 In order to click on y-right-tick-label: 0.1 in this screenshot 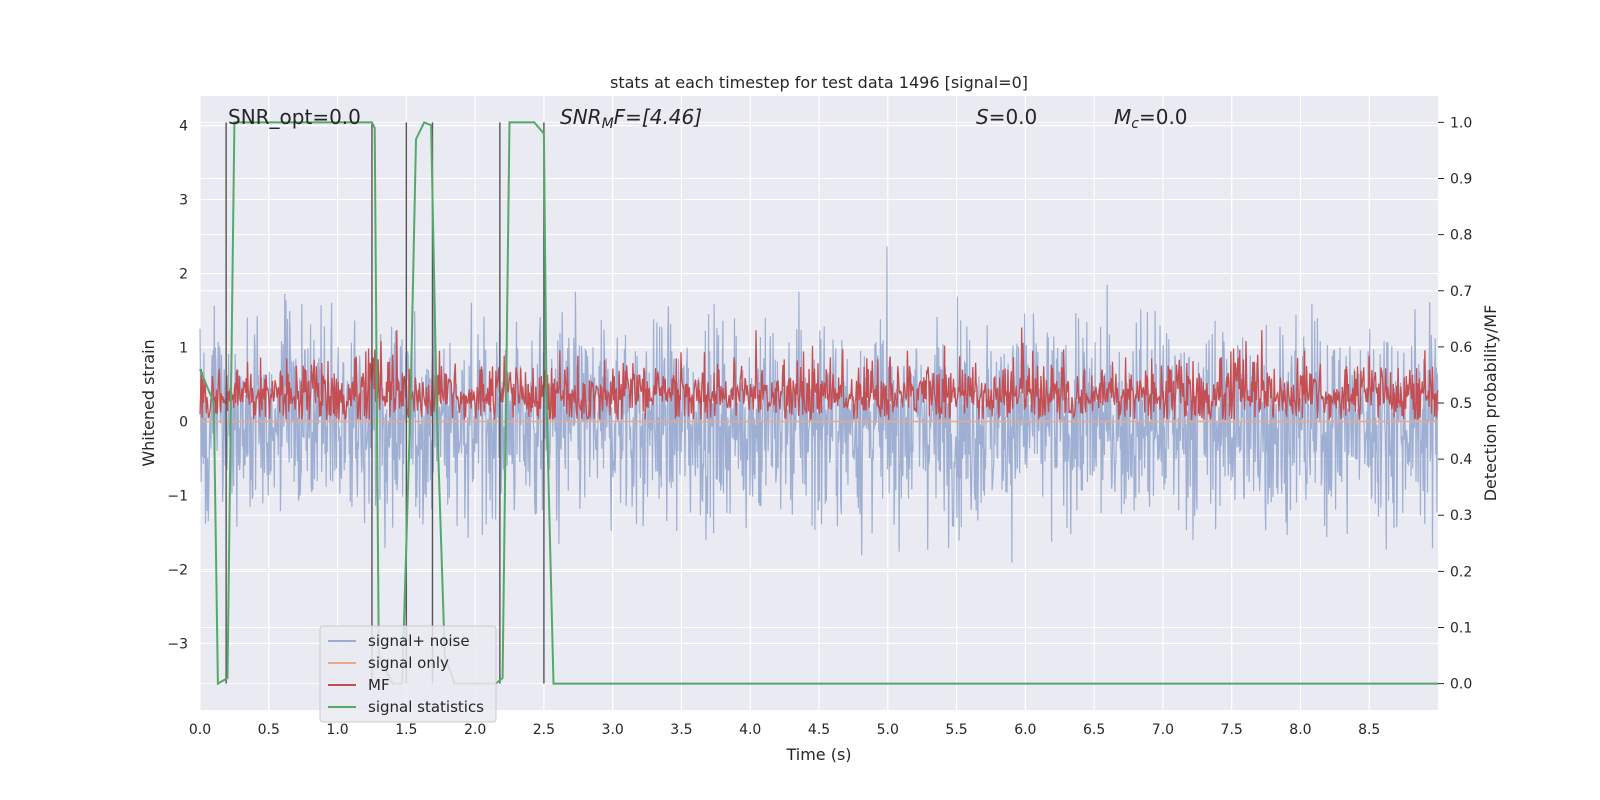, I will do `click(1461, 628)`.